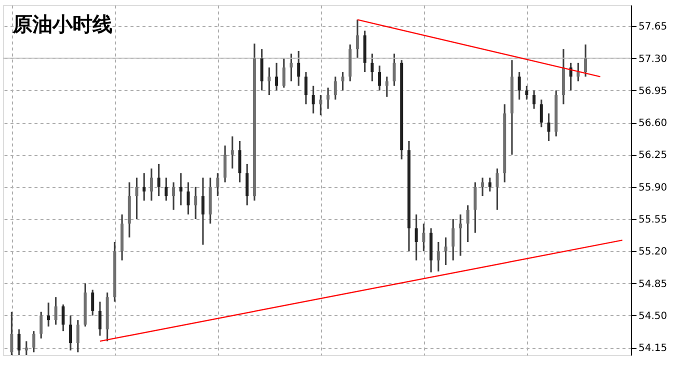 This screenshot has height=365, width=682. I want to click on chart-title: 原油小时线, so click(62, 24).